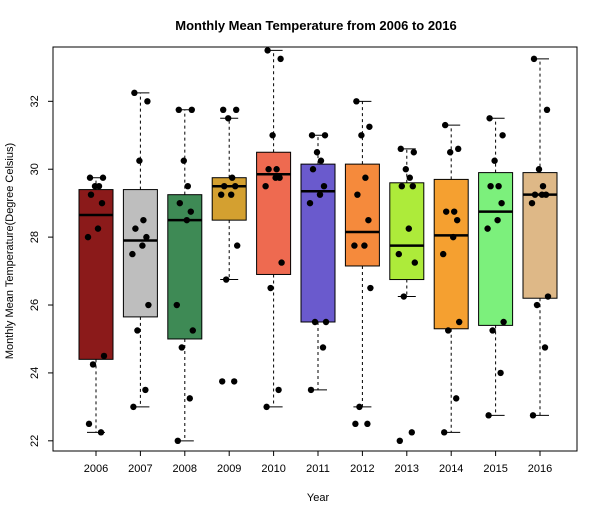 The height and width of the screenshot is (515, 606). What do you see at coordinates (495, 469) in the screenshot?
I see `x-tick-label: 2015` at bounding box center [495, 469].